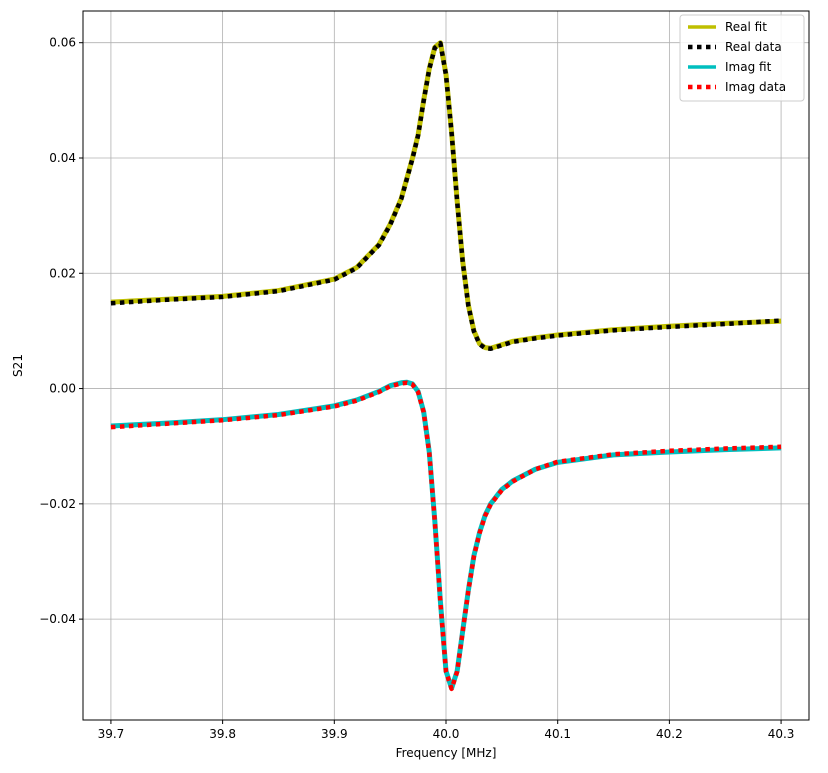 Image resolution: width=828 pixels, height=773 pixels. Describe the element at coordinates (334, 734) in the screenshot. I see `x-tick-label: 39.9` at that location.